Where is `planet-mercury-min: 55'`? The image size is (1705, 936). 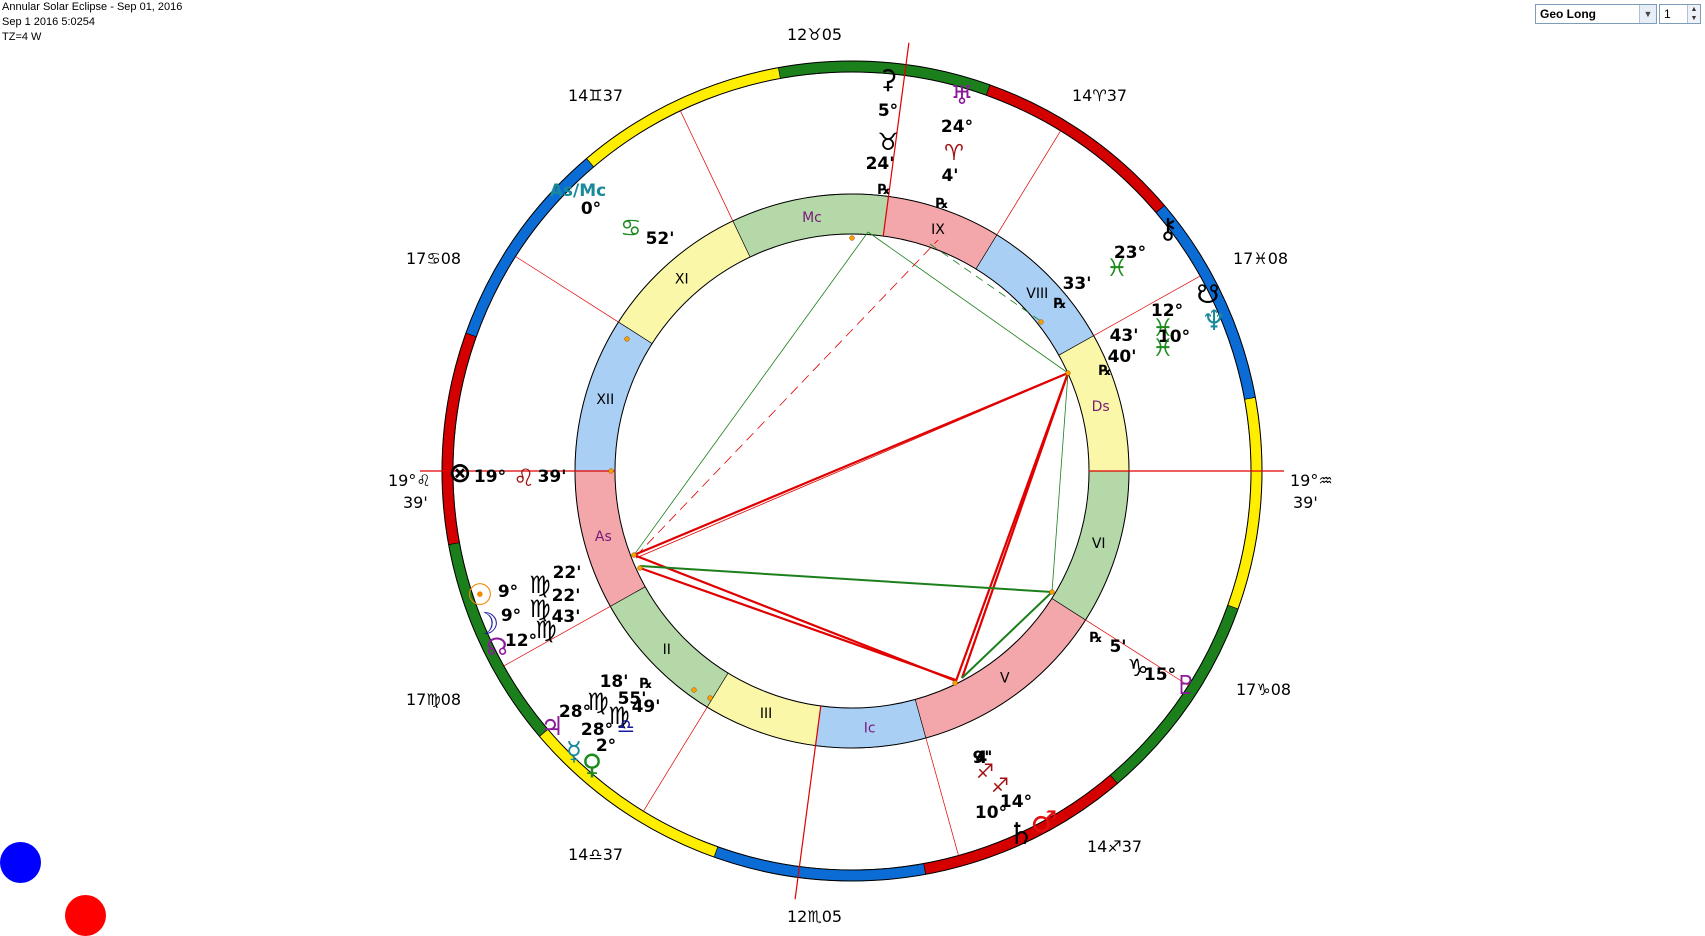
planet-mercury-min: 55' is located at coordinates (632, 699).